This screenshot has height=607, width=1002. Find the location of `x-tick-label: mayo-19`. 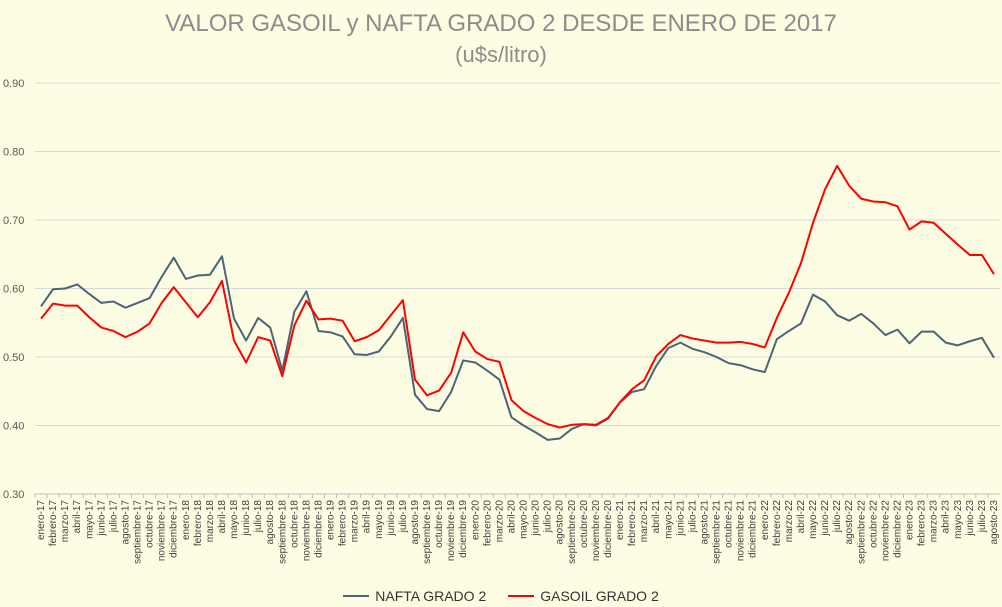

x-tick-label: mayo-19 is located at coordinates (379, 519).